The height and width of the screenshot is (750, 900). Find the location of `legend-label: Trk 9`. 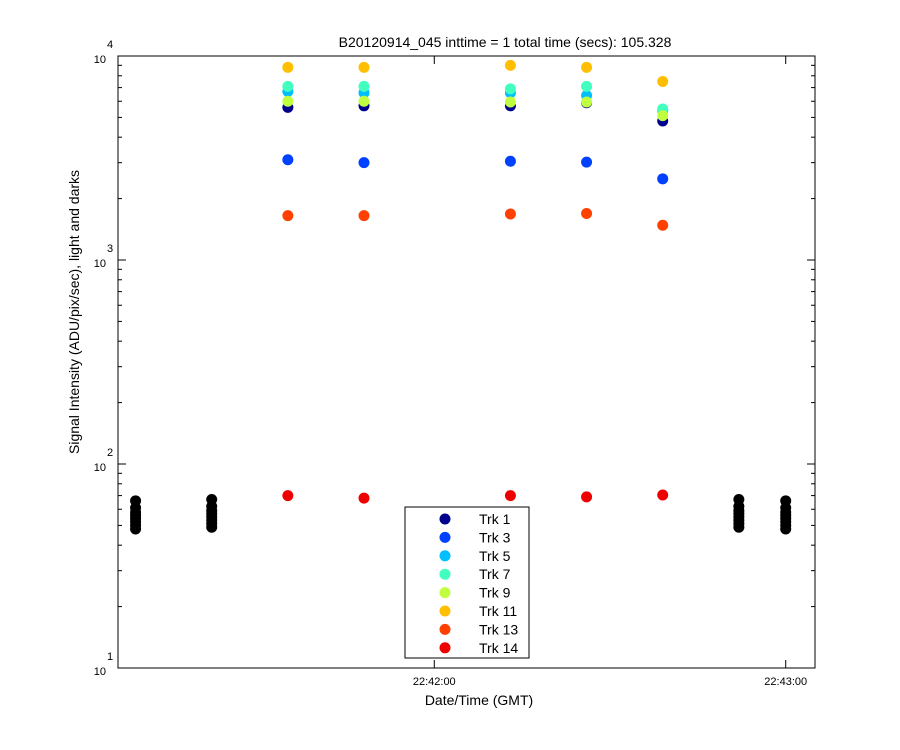

legend-label: Trk 9 is located at coordinates (495, 593).